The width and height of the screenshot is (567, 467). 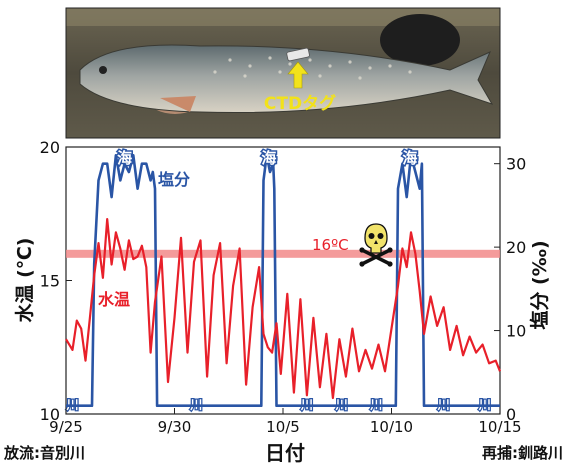 What do you see at coordinates (420, 40) in the screenshot?
I see `glove-right` at bounding box center [420, 40].